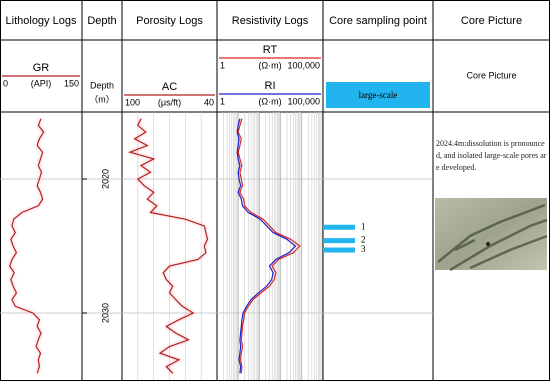 The height and width of the screenshot is (386, 550). Describe the element at coordinates (41, 83) in the screenshot. I see `curve-unit: (API)` at that location.